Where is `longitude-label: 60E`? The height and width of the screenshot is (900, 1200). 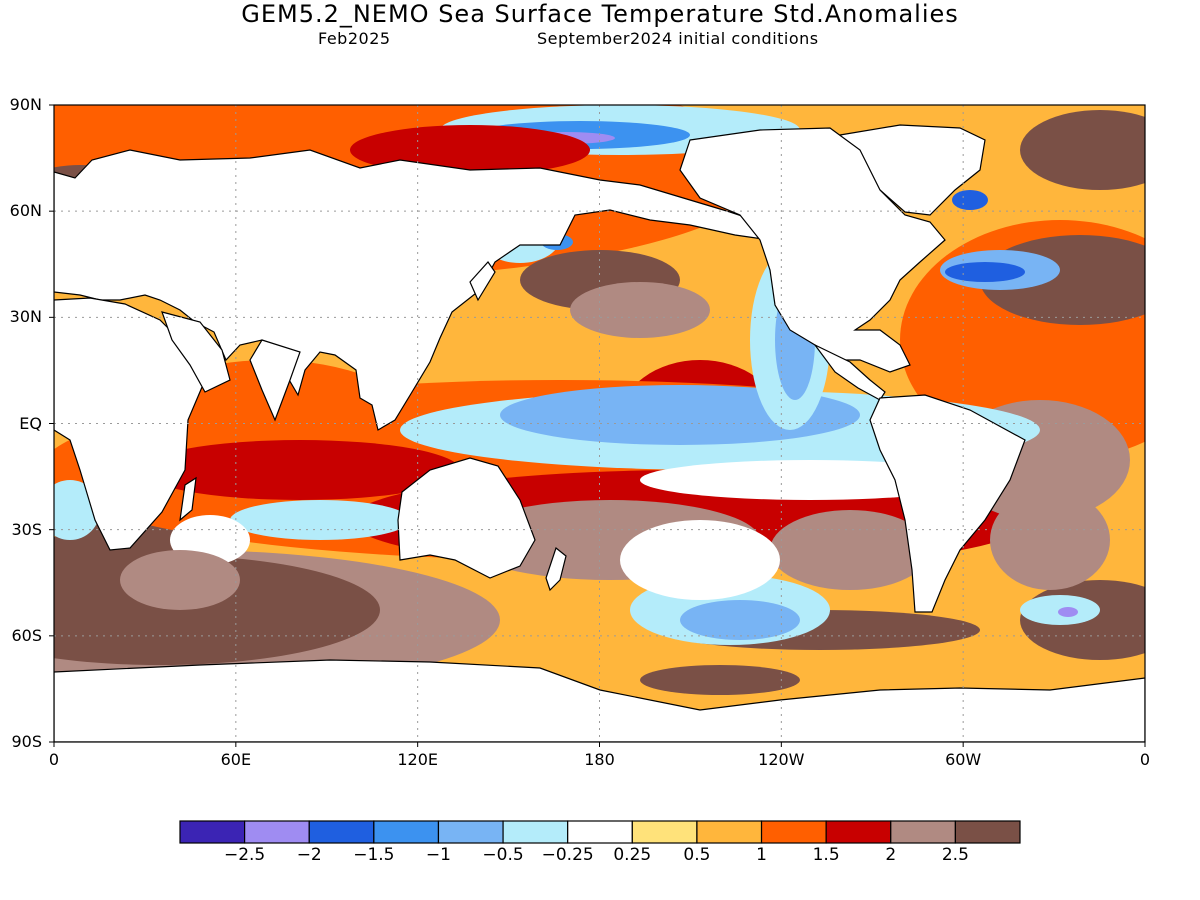 longitude-label: 60E is located at coordinates (236, 759).